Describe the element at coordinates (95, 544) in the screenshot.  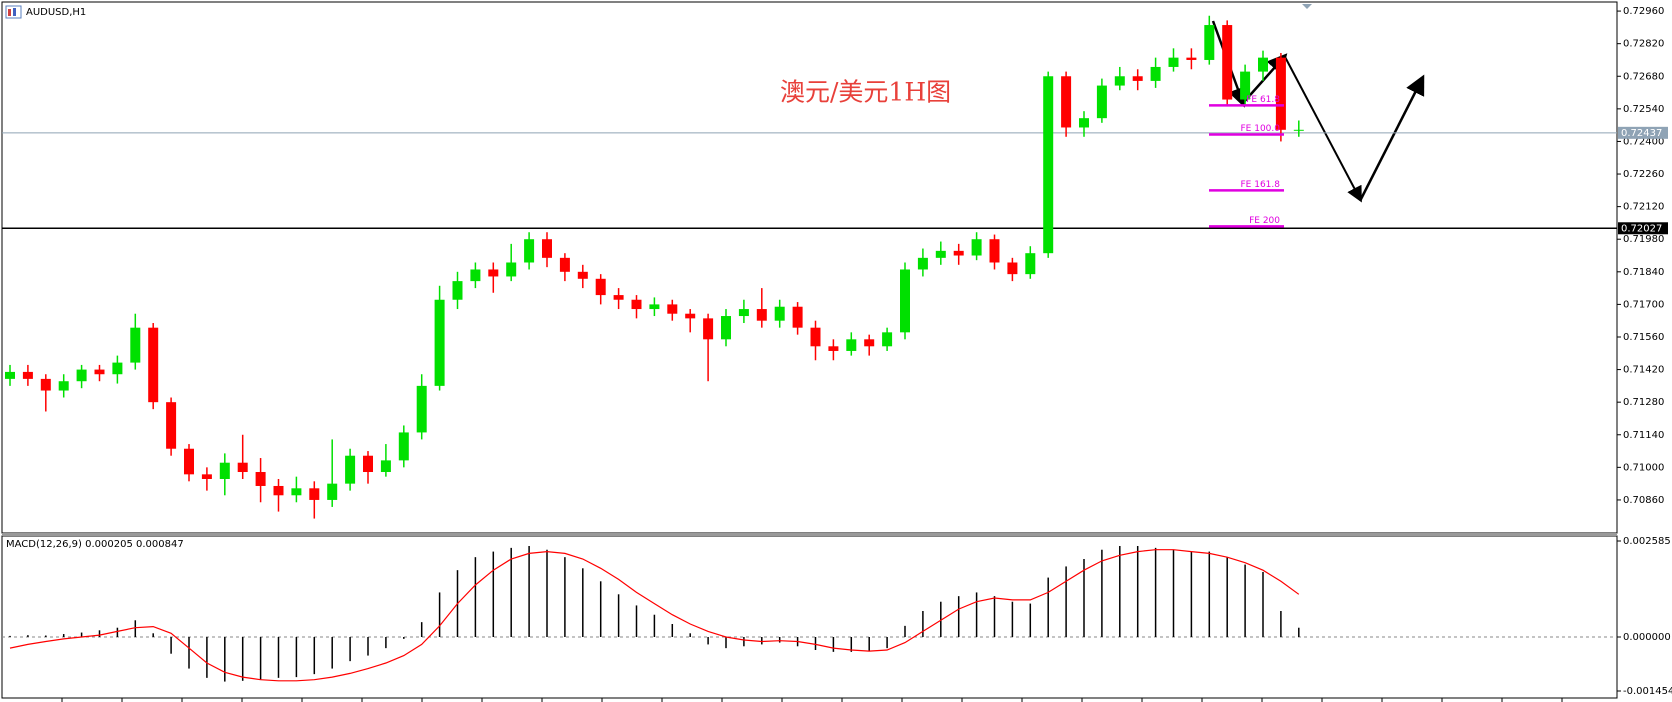
I see `macd-title: MACD(12,26,9) 0.000205 0.000847` at that location.